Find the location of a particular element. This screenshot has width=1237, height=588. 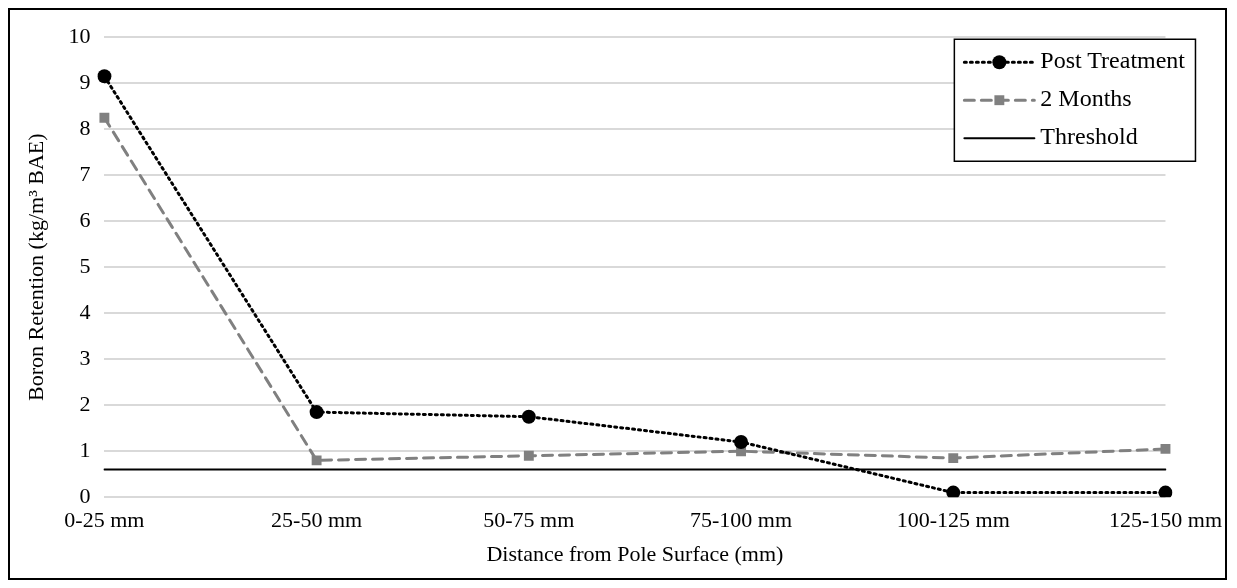

y-tick-label: 0 is located at coordinates (85, 495).